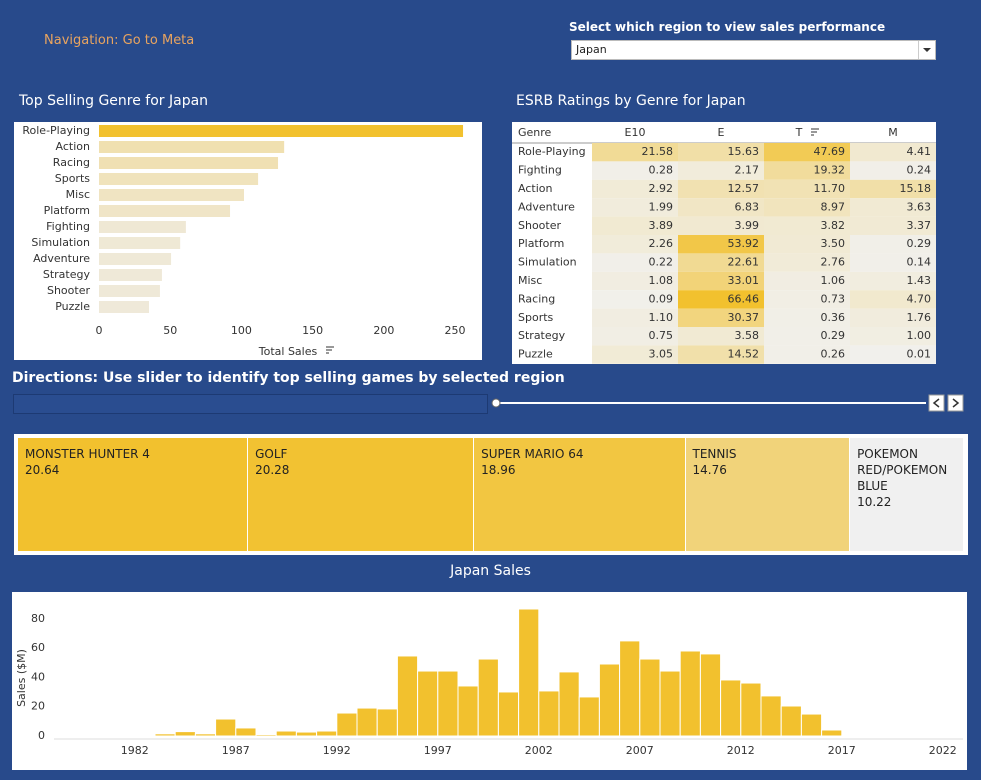 The width and height of the screenshot is (981, 780). Describe the element at coordinates (60, 242) in the screenshot. I see `y-tick-label: Simulation` at that location.